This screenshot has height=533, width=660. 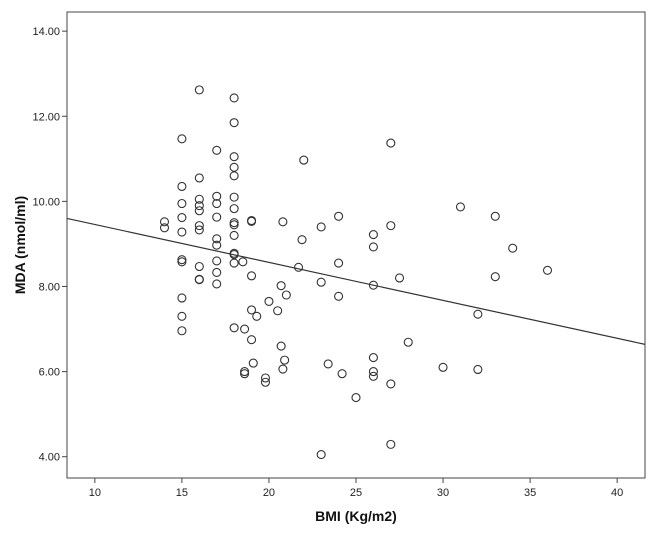 What do you see at coordinates (356, 493) in the screenshot?
I see `x-tick-label: 25` at bounding box center [356, 493].